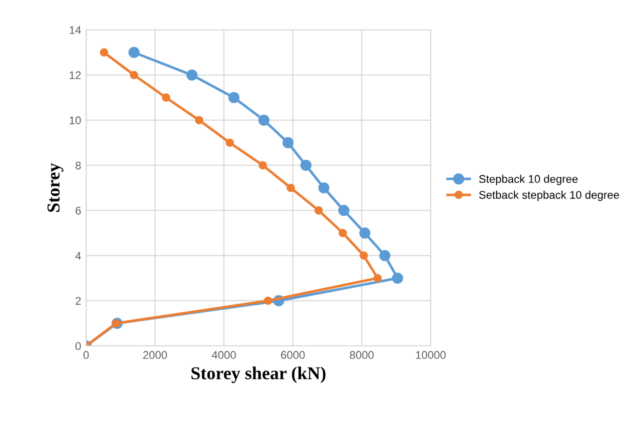  I want to click on x-tick-label: 6000, so click(293, 355).